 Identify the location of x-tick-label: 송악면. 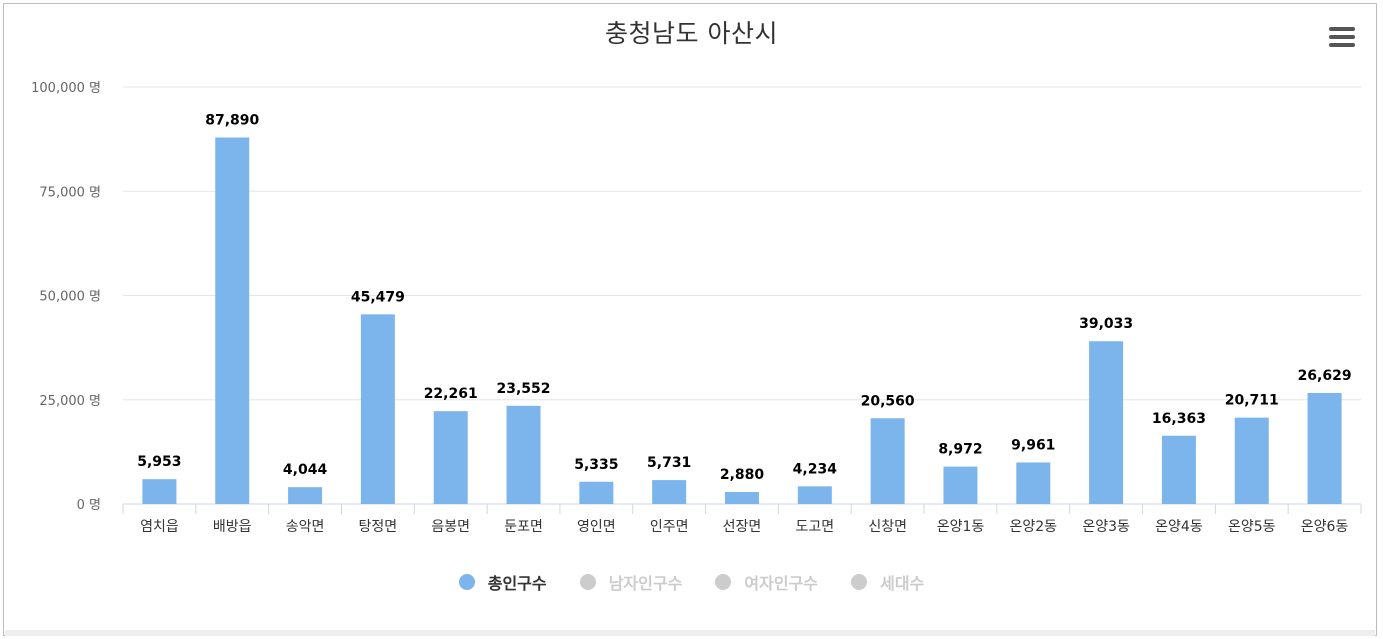
(305, 527).